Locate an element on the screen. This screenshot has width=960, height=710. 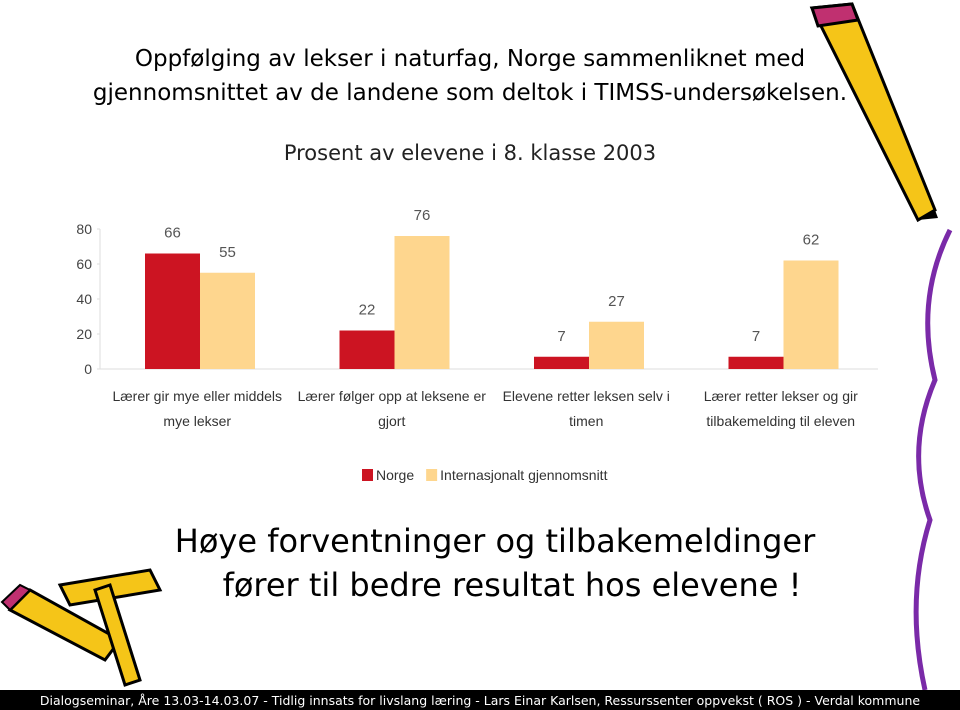
legend-label: Internasjonalt gjennomsnitt is located at coordinates (523, 475).